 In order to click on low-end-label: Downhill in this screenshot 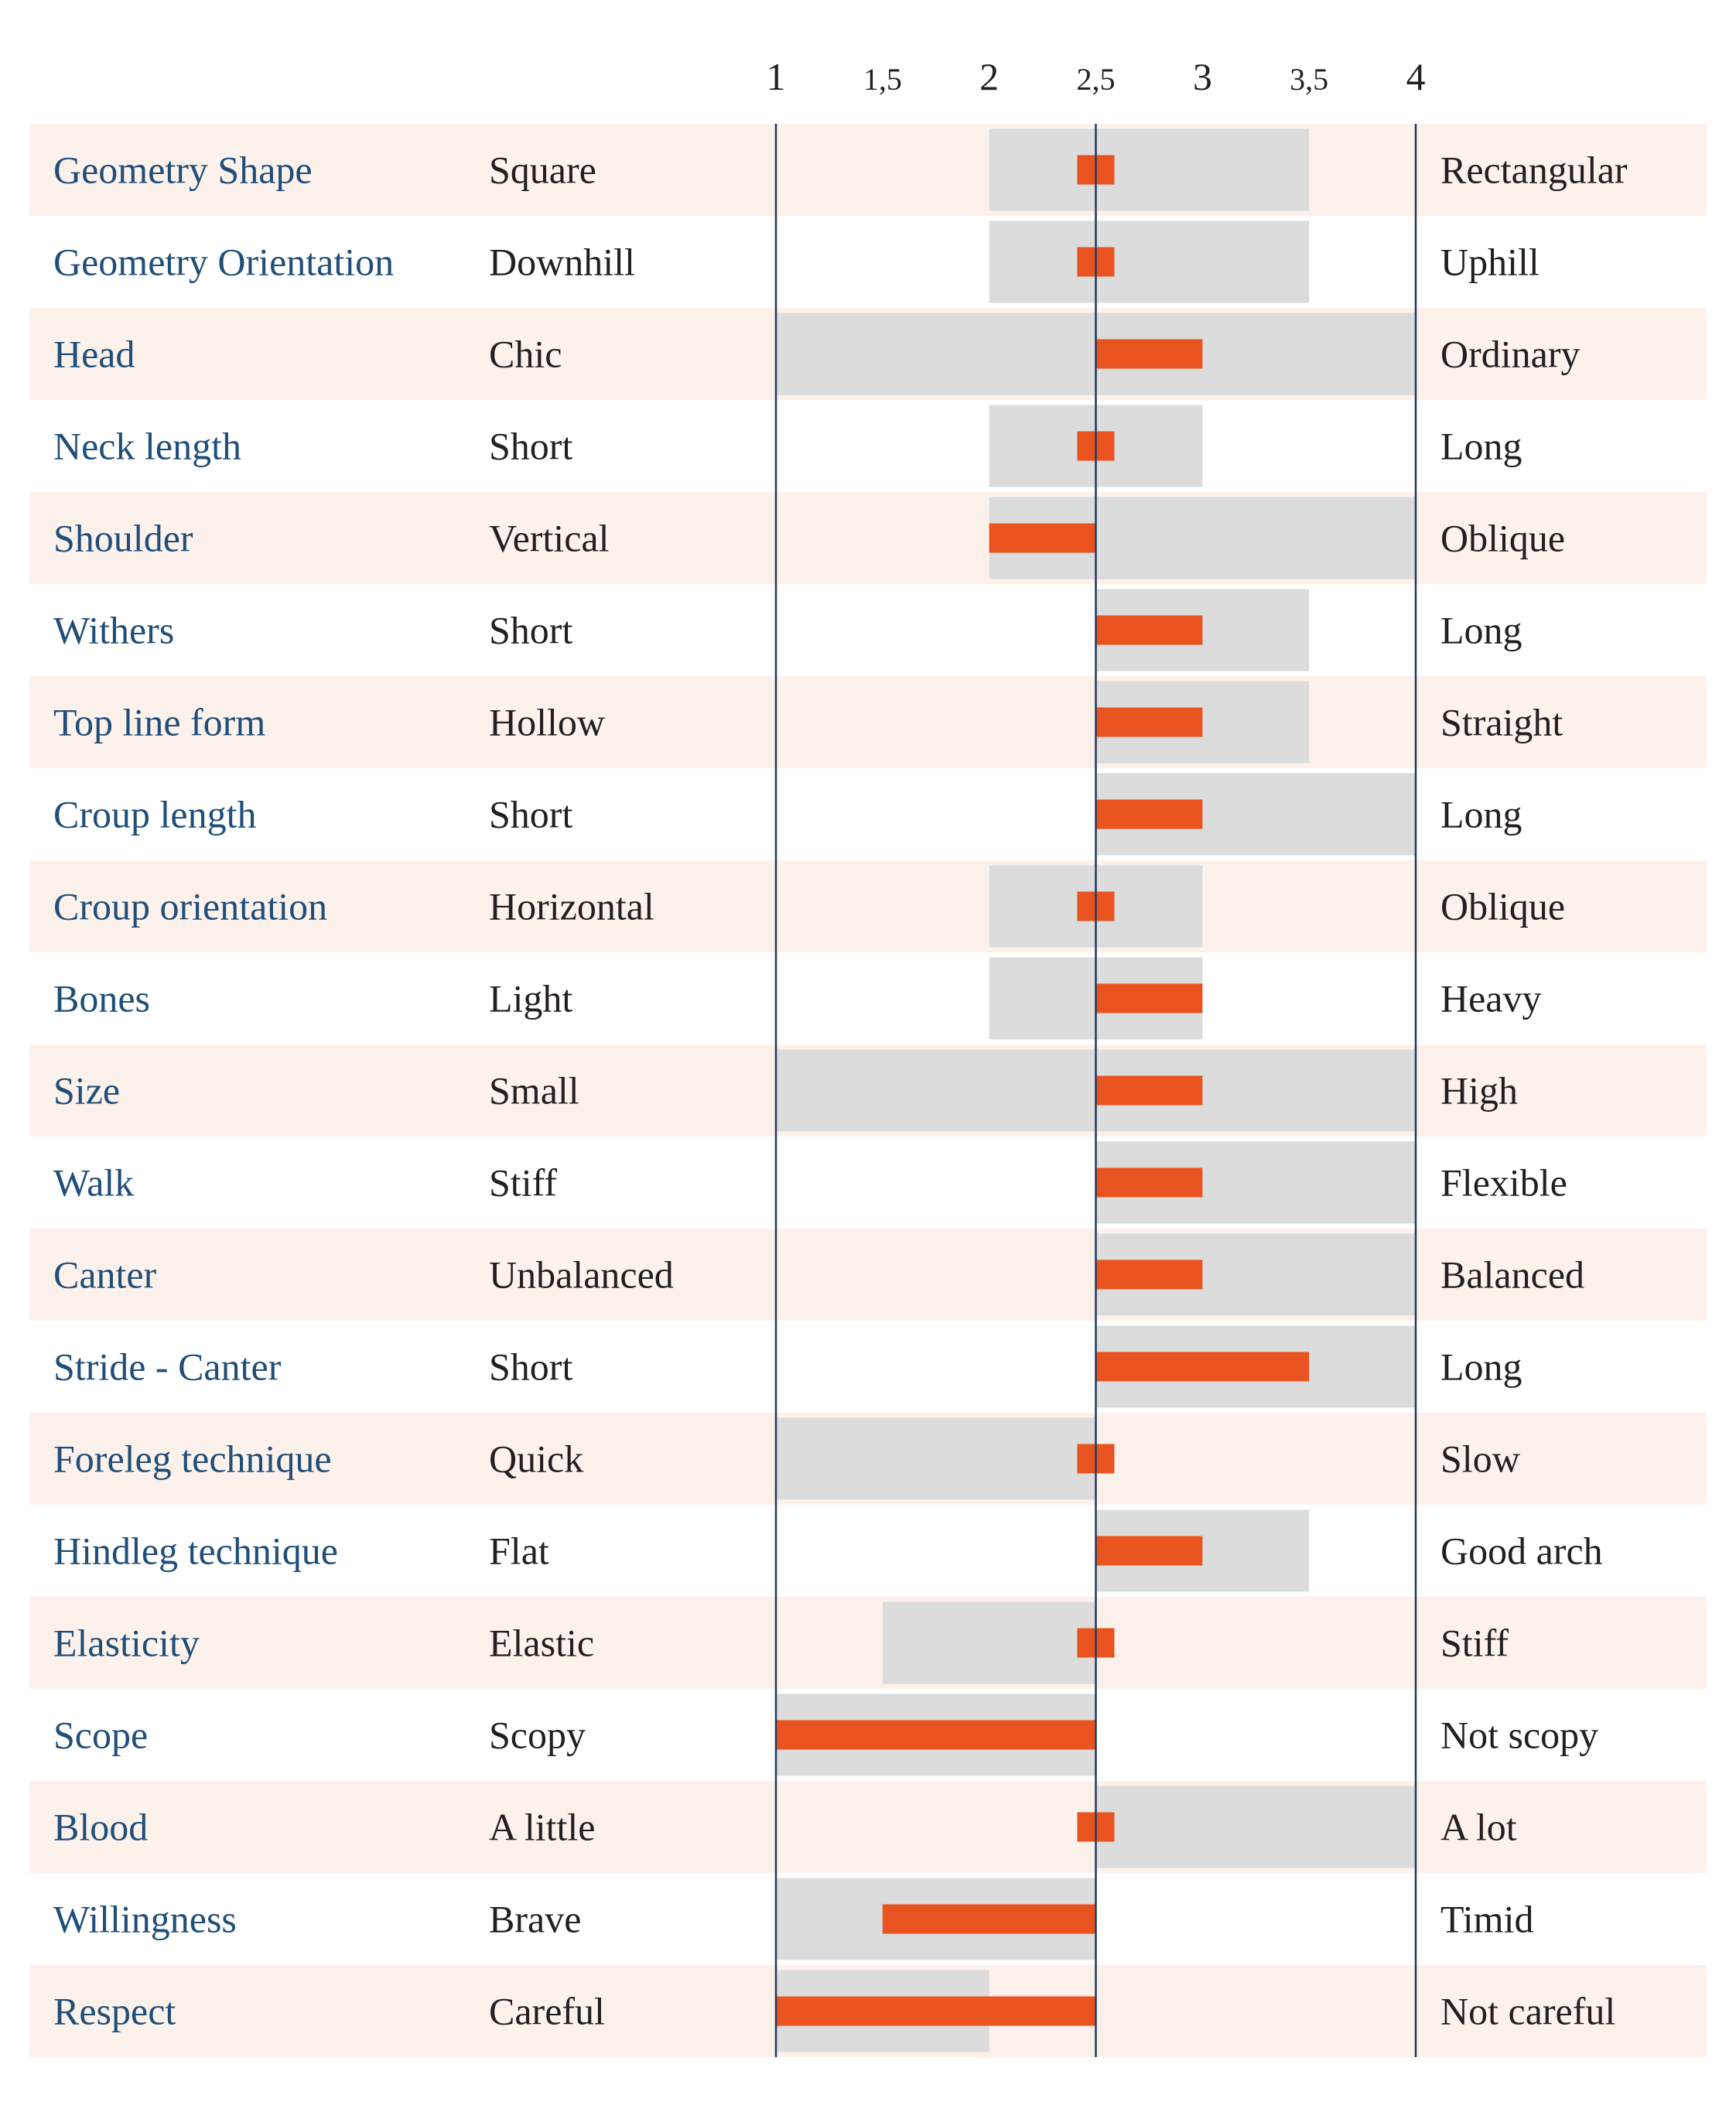, I will do `click(562, 262)`.